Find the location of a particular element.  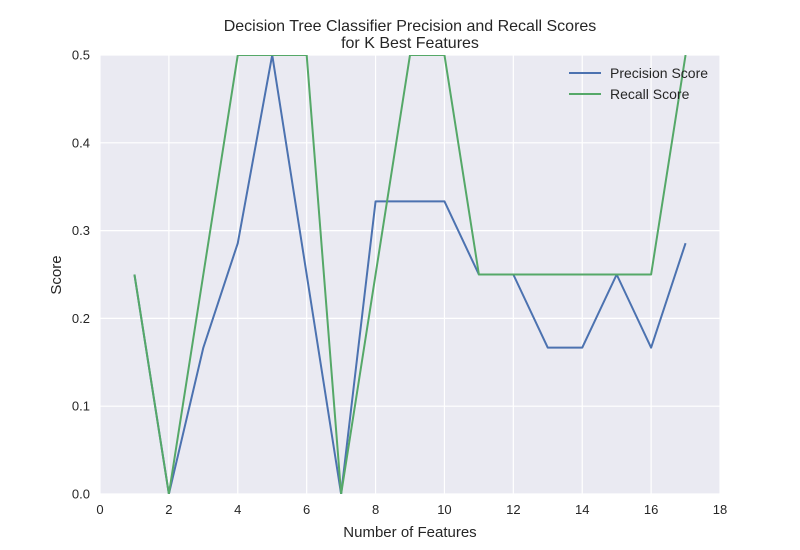

x-tick-label: 12 is located at coordinates (513, 509).